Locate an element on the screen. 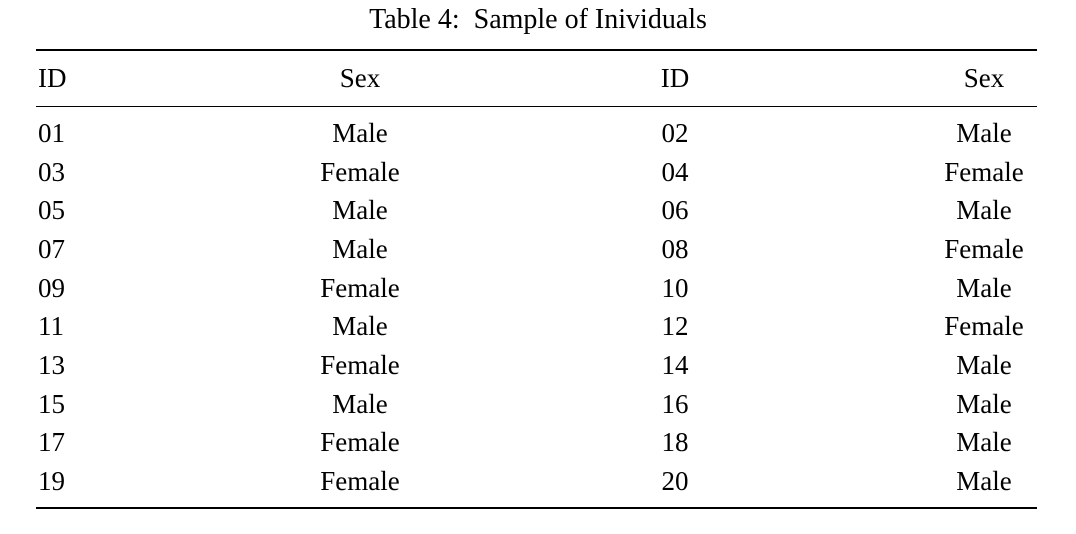 The width and height of the screenshot is (1076, 534). table-row: 01 Male 02 Male is located at coordinates (536, 133).